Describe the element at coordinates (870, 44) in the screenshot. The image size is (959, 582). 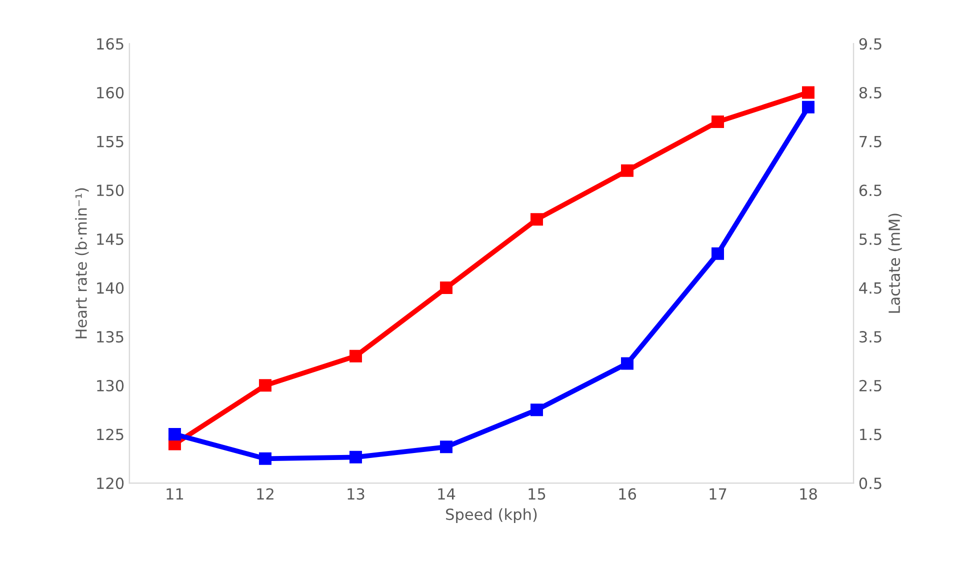
I see `y2-tick-label: 9.5` at that location.